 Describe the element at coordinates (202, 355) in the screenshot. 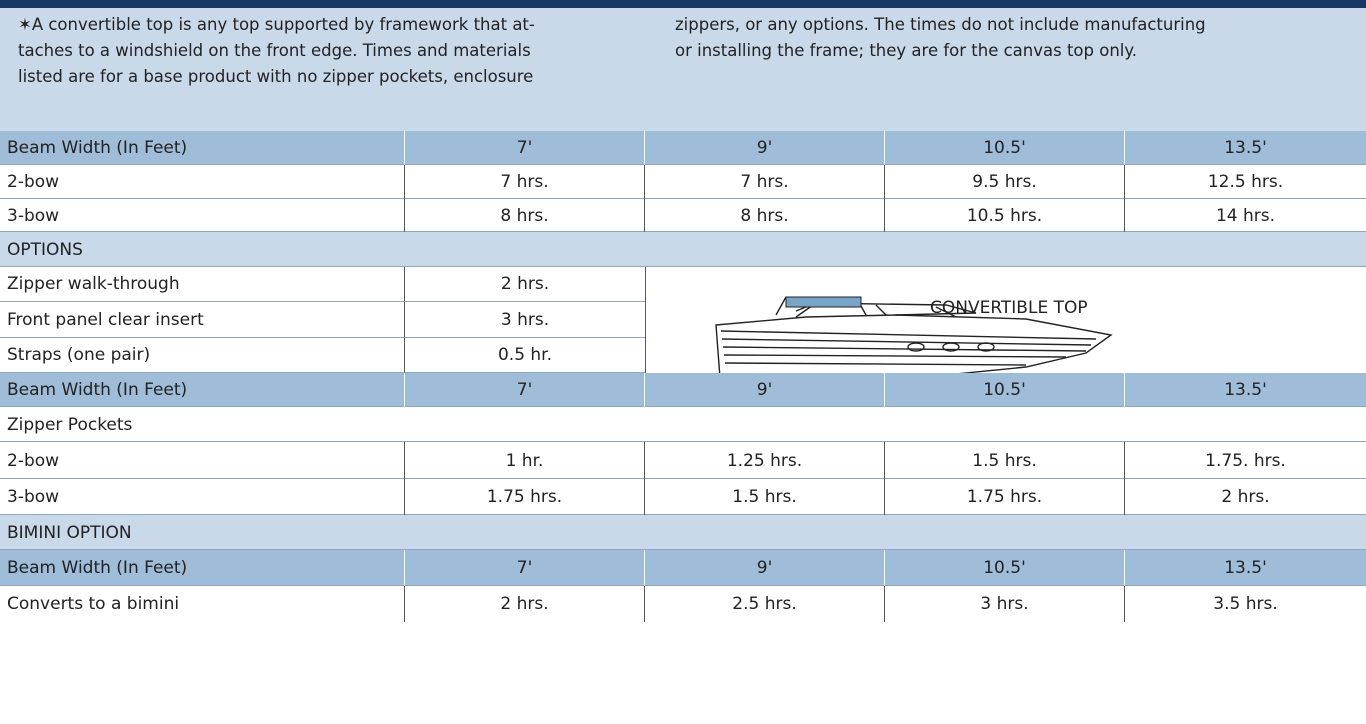

I see `table-cell: Straps (one pair)` at that location.